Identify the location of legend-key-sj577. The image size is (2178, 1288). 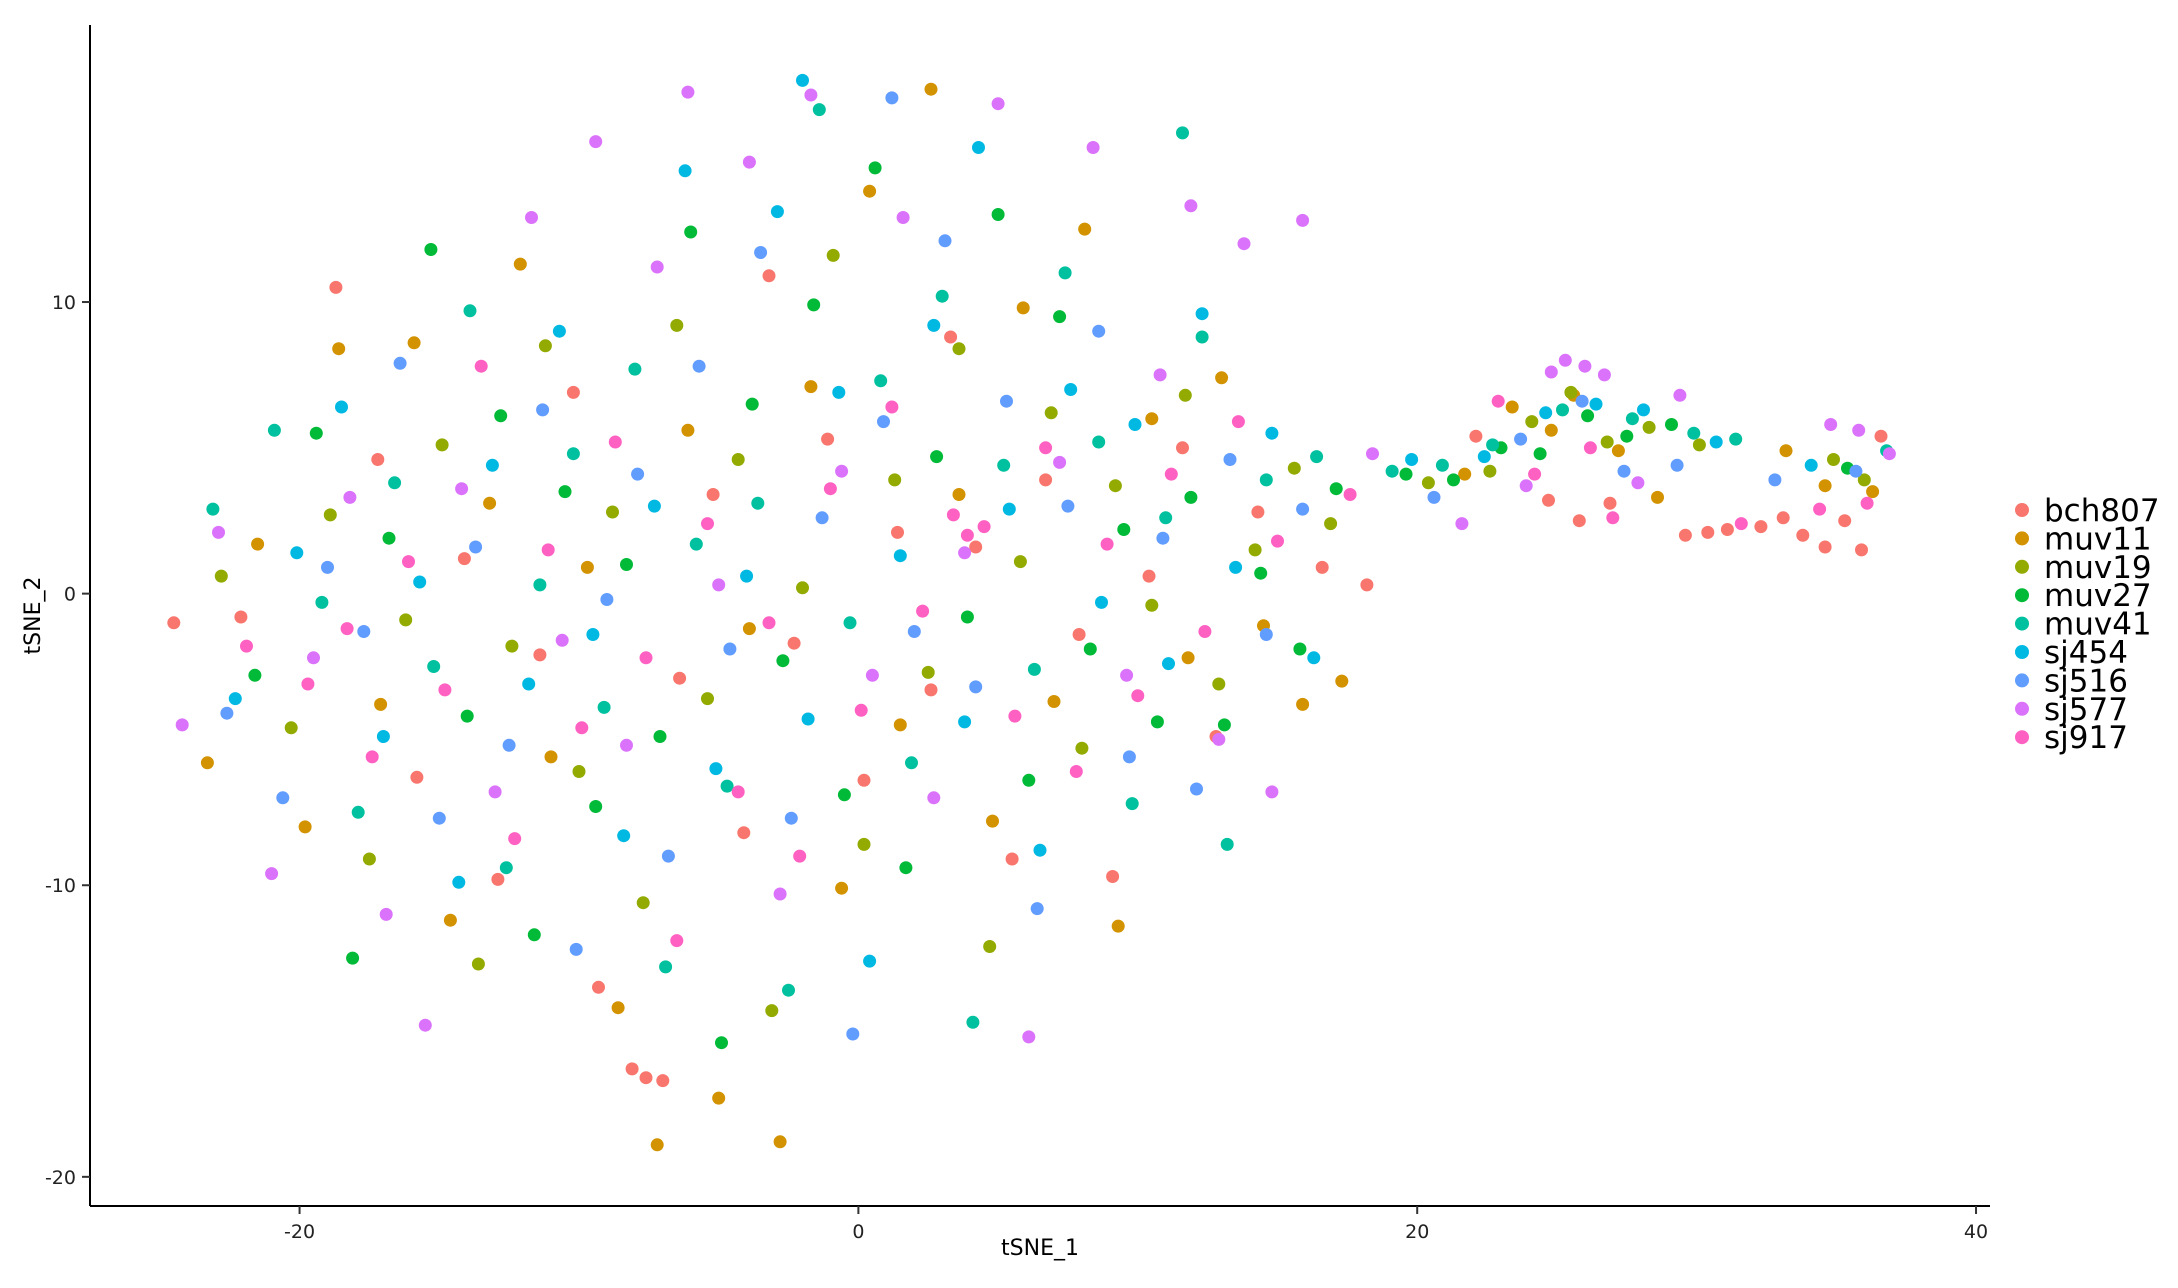
(2022, 708).